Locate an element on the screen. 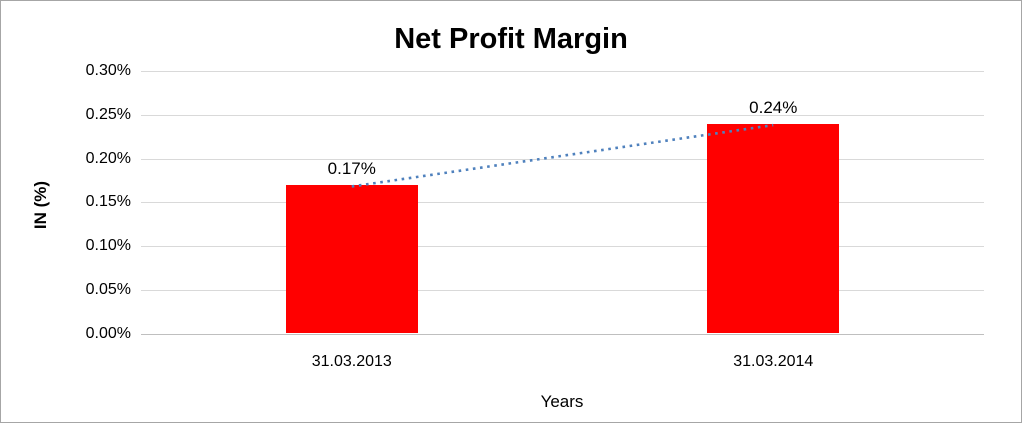 This screenshot has height=423, width=1022. bar-value-label: 0.17% is located at coordinates (351, 168).